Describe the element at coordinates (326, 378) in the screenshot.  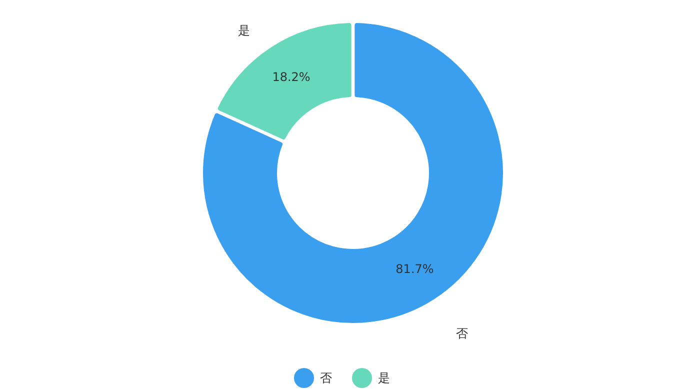
I see `legend-label: 否` at that location.